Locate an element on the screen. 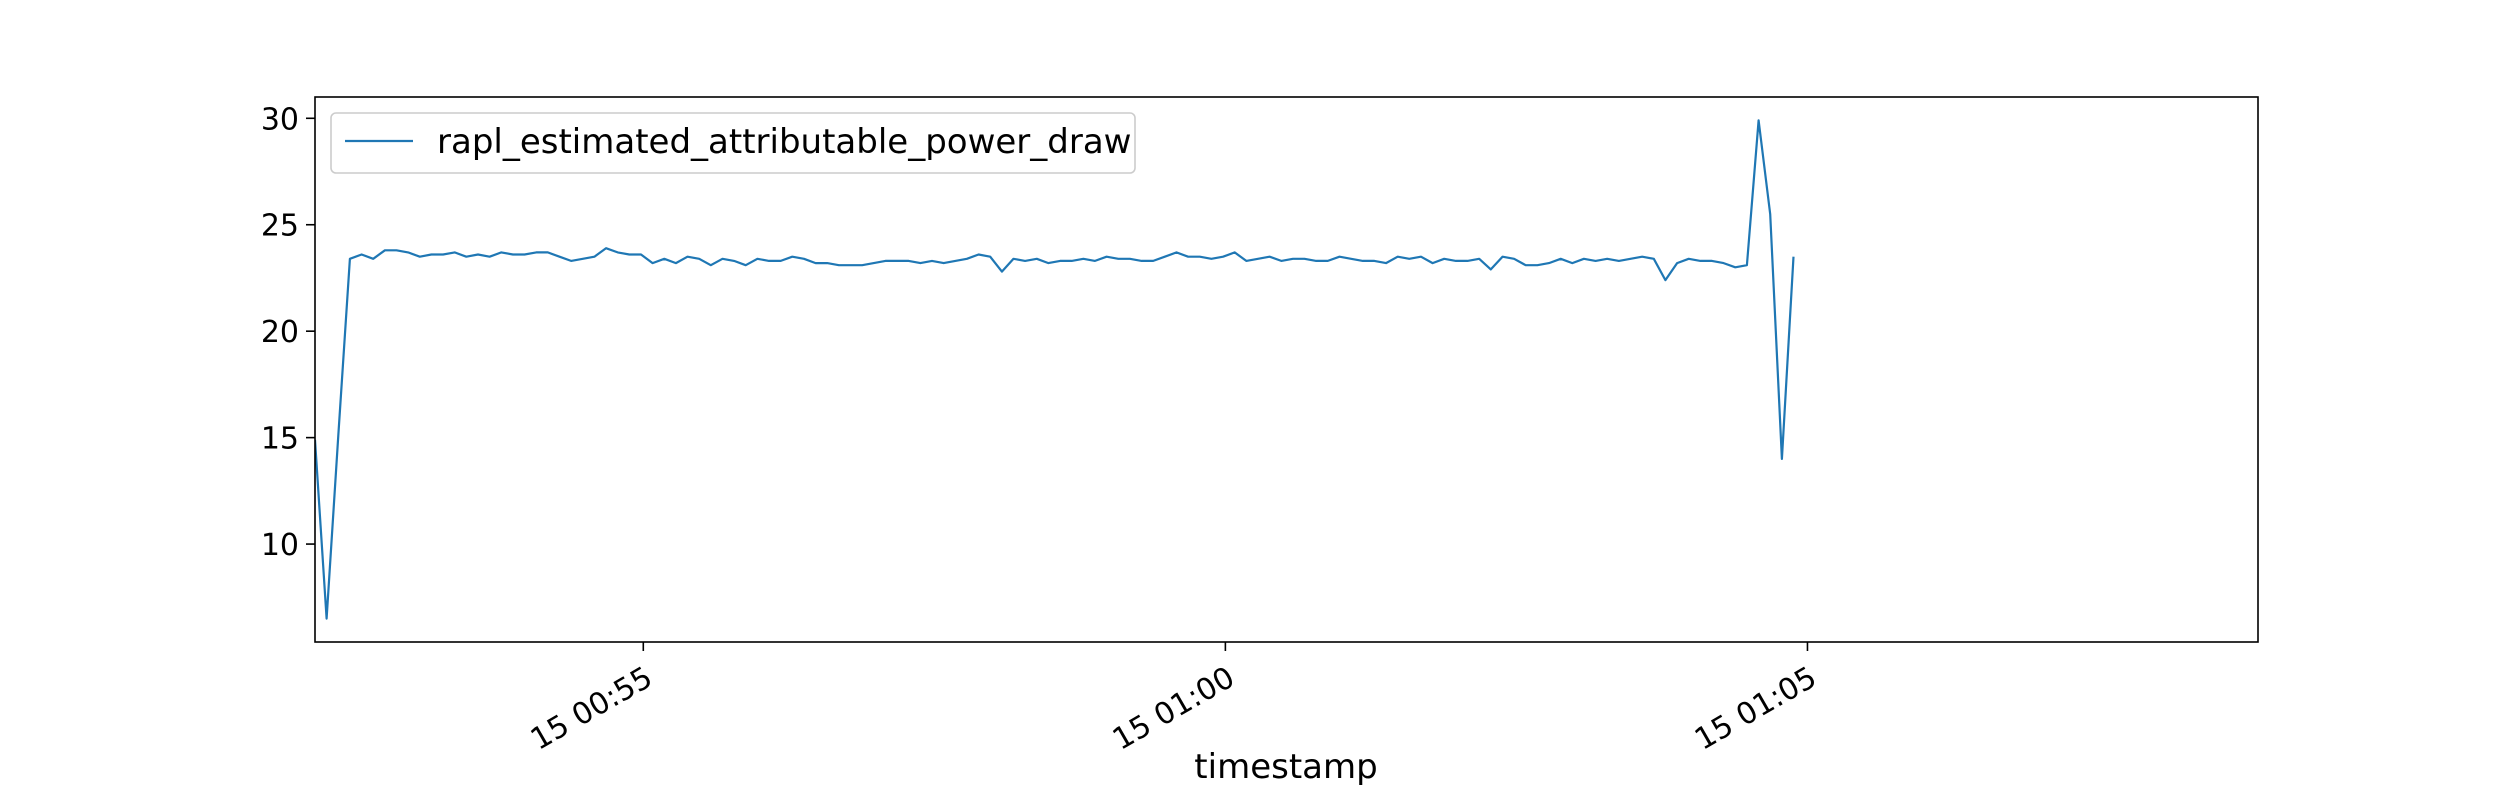 The width and height of the screenshot is (2500, 800). legend-label: rapl_estimated_attributable_power_draw is located at coordinates (784, 142).